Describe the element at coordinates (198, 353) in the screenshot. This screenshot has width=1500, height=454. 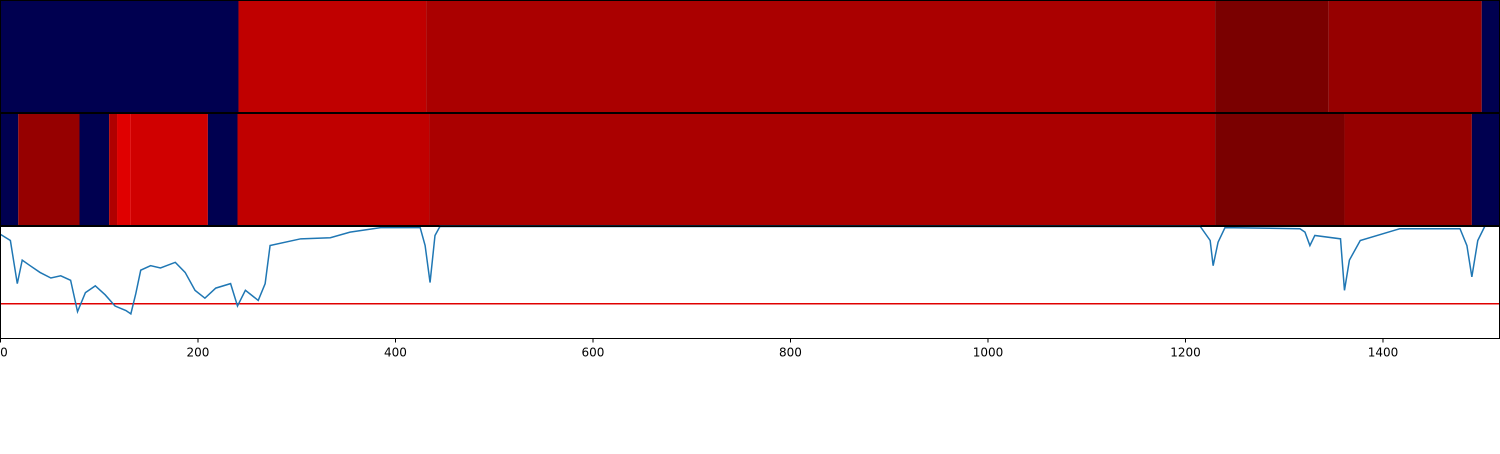
I see `x-tick-label: 200` at that location.